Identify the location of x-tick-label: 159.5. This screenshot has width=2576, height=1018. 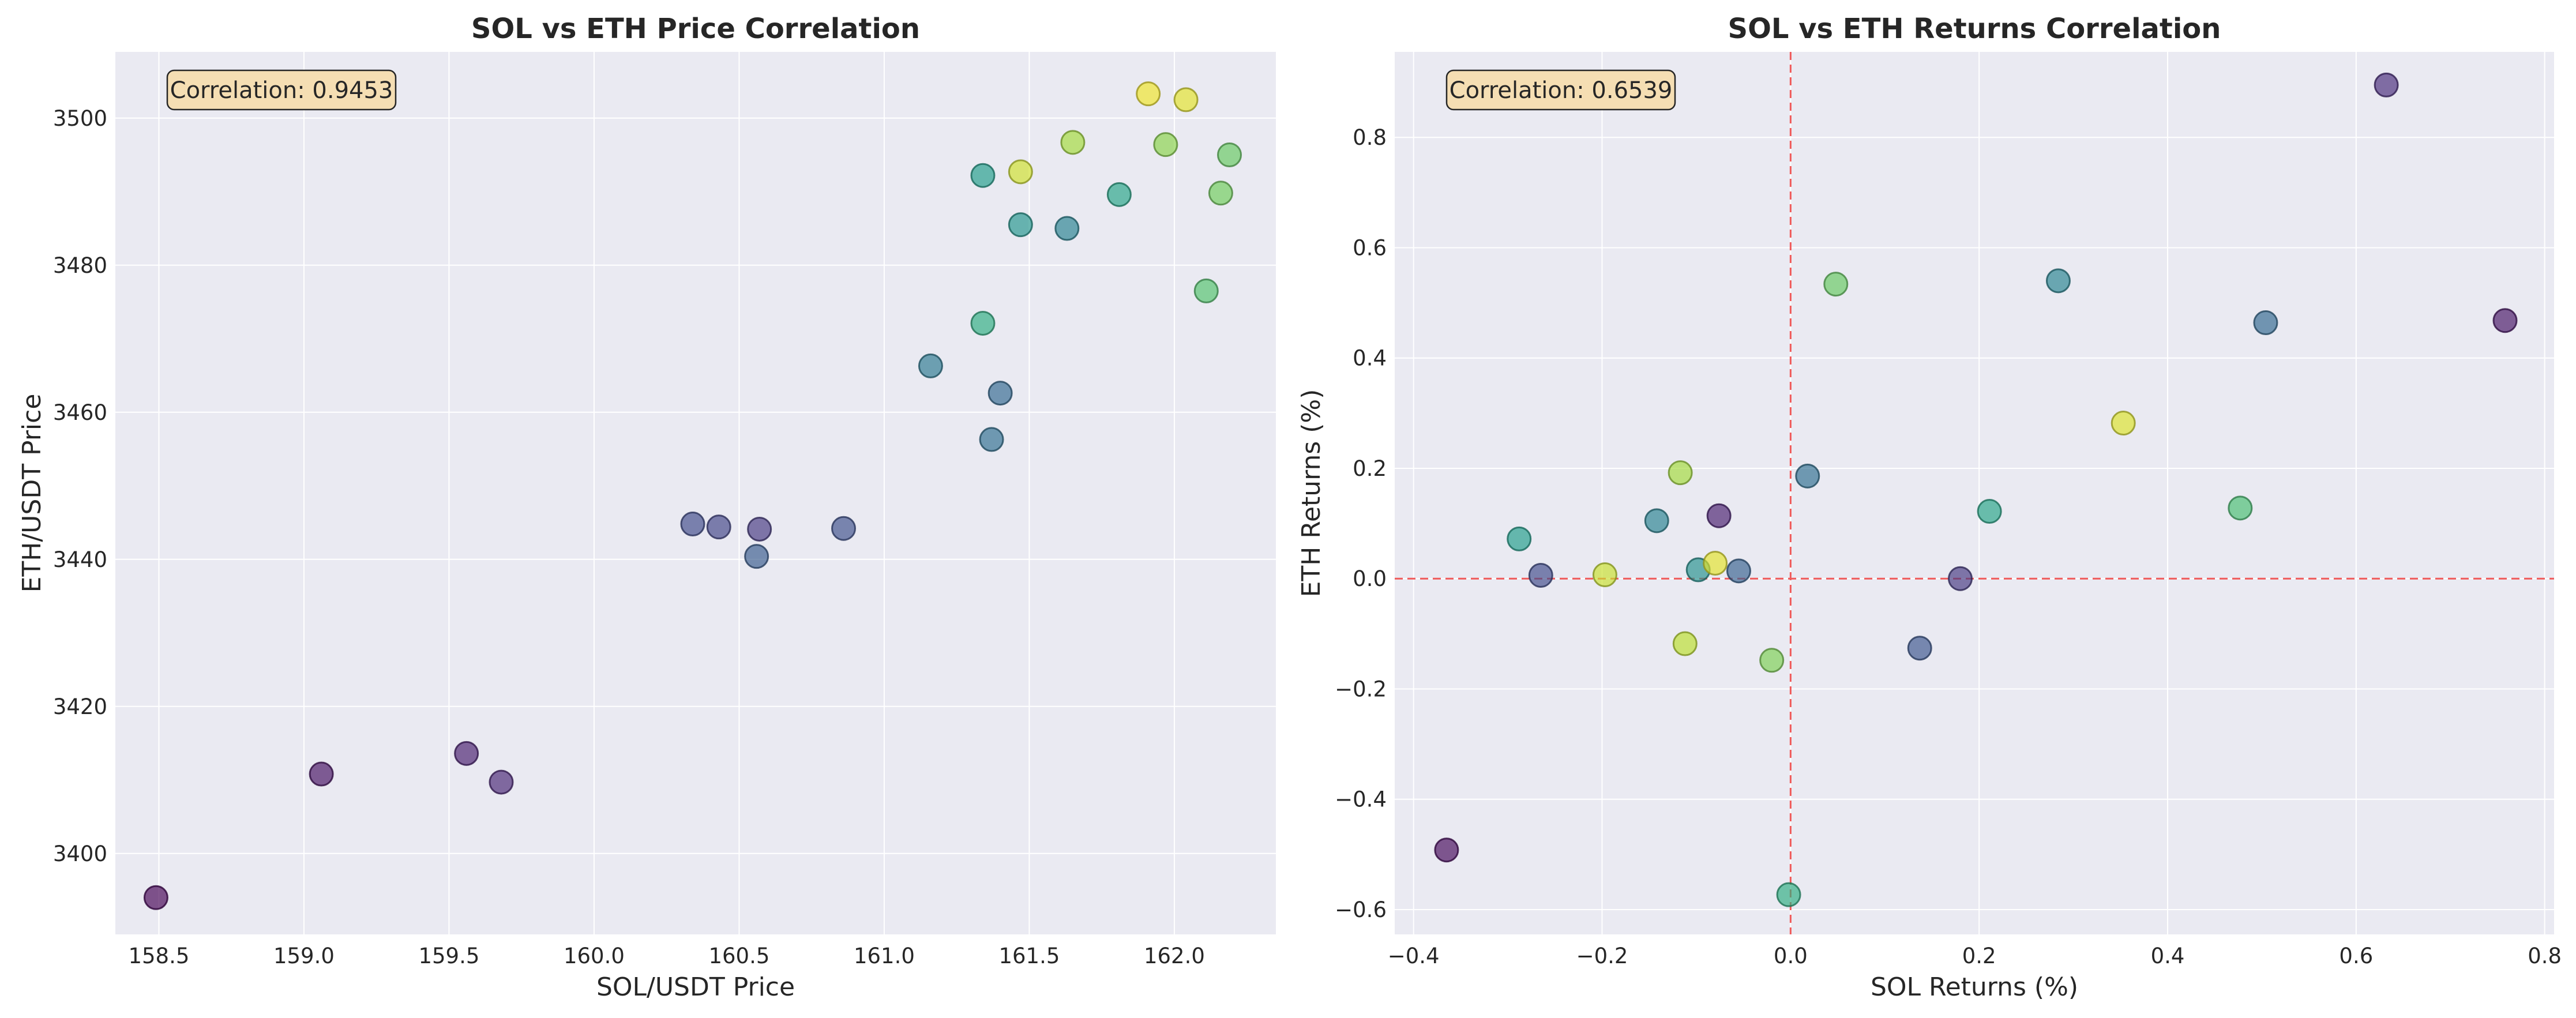
(448, 956).